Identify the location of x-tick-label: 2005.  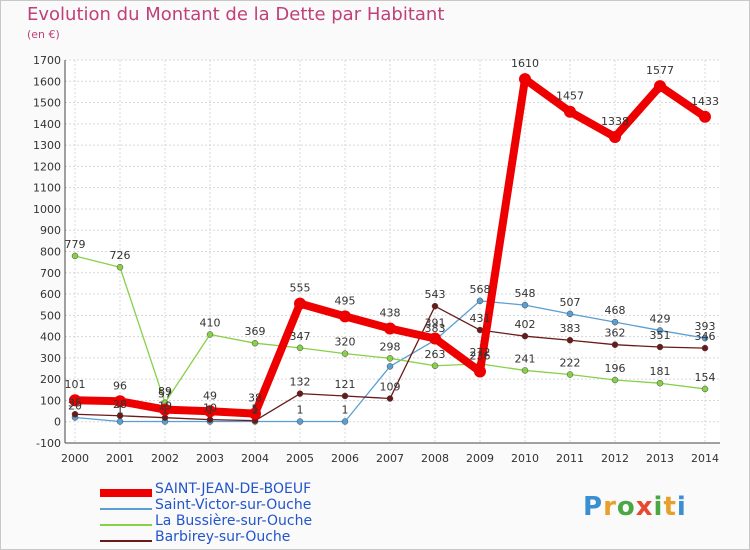
(300, 458).